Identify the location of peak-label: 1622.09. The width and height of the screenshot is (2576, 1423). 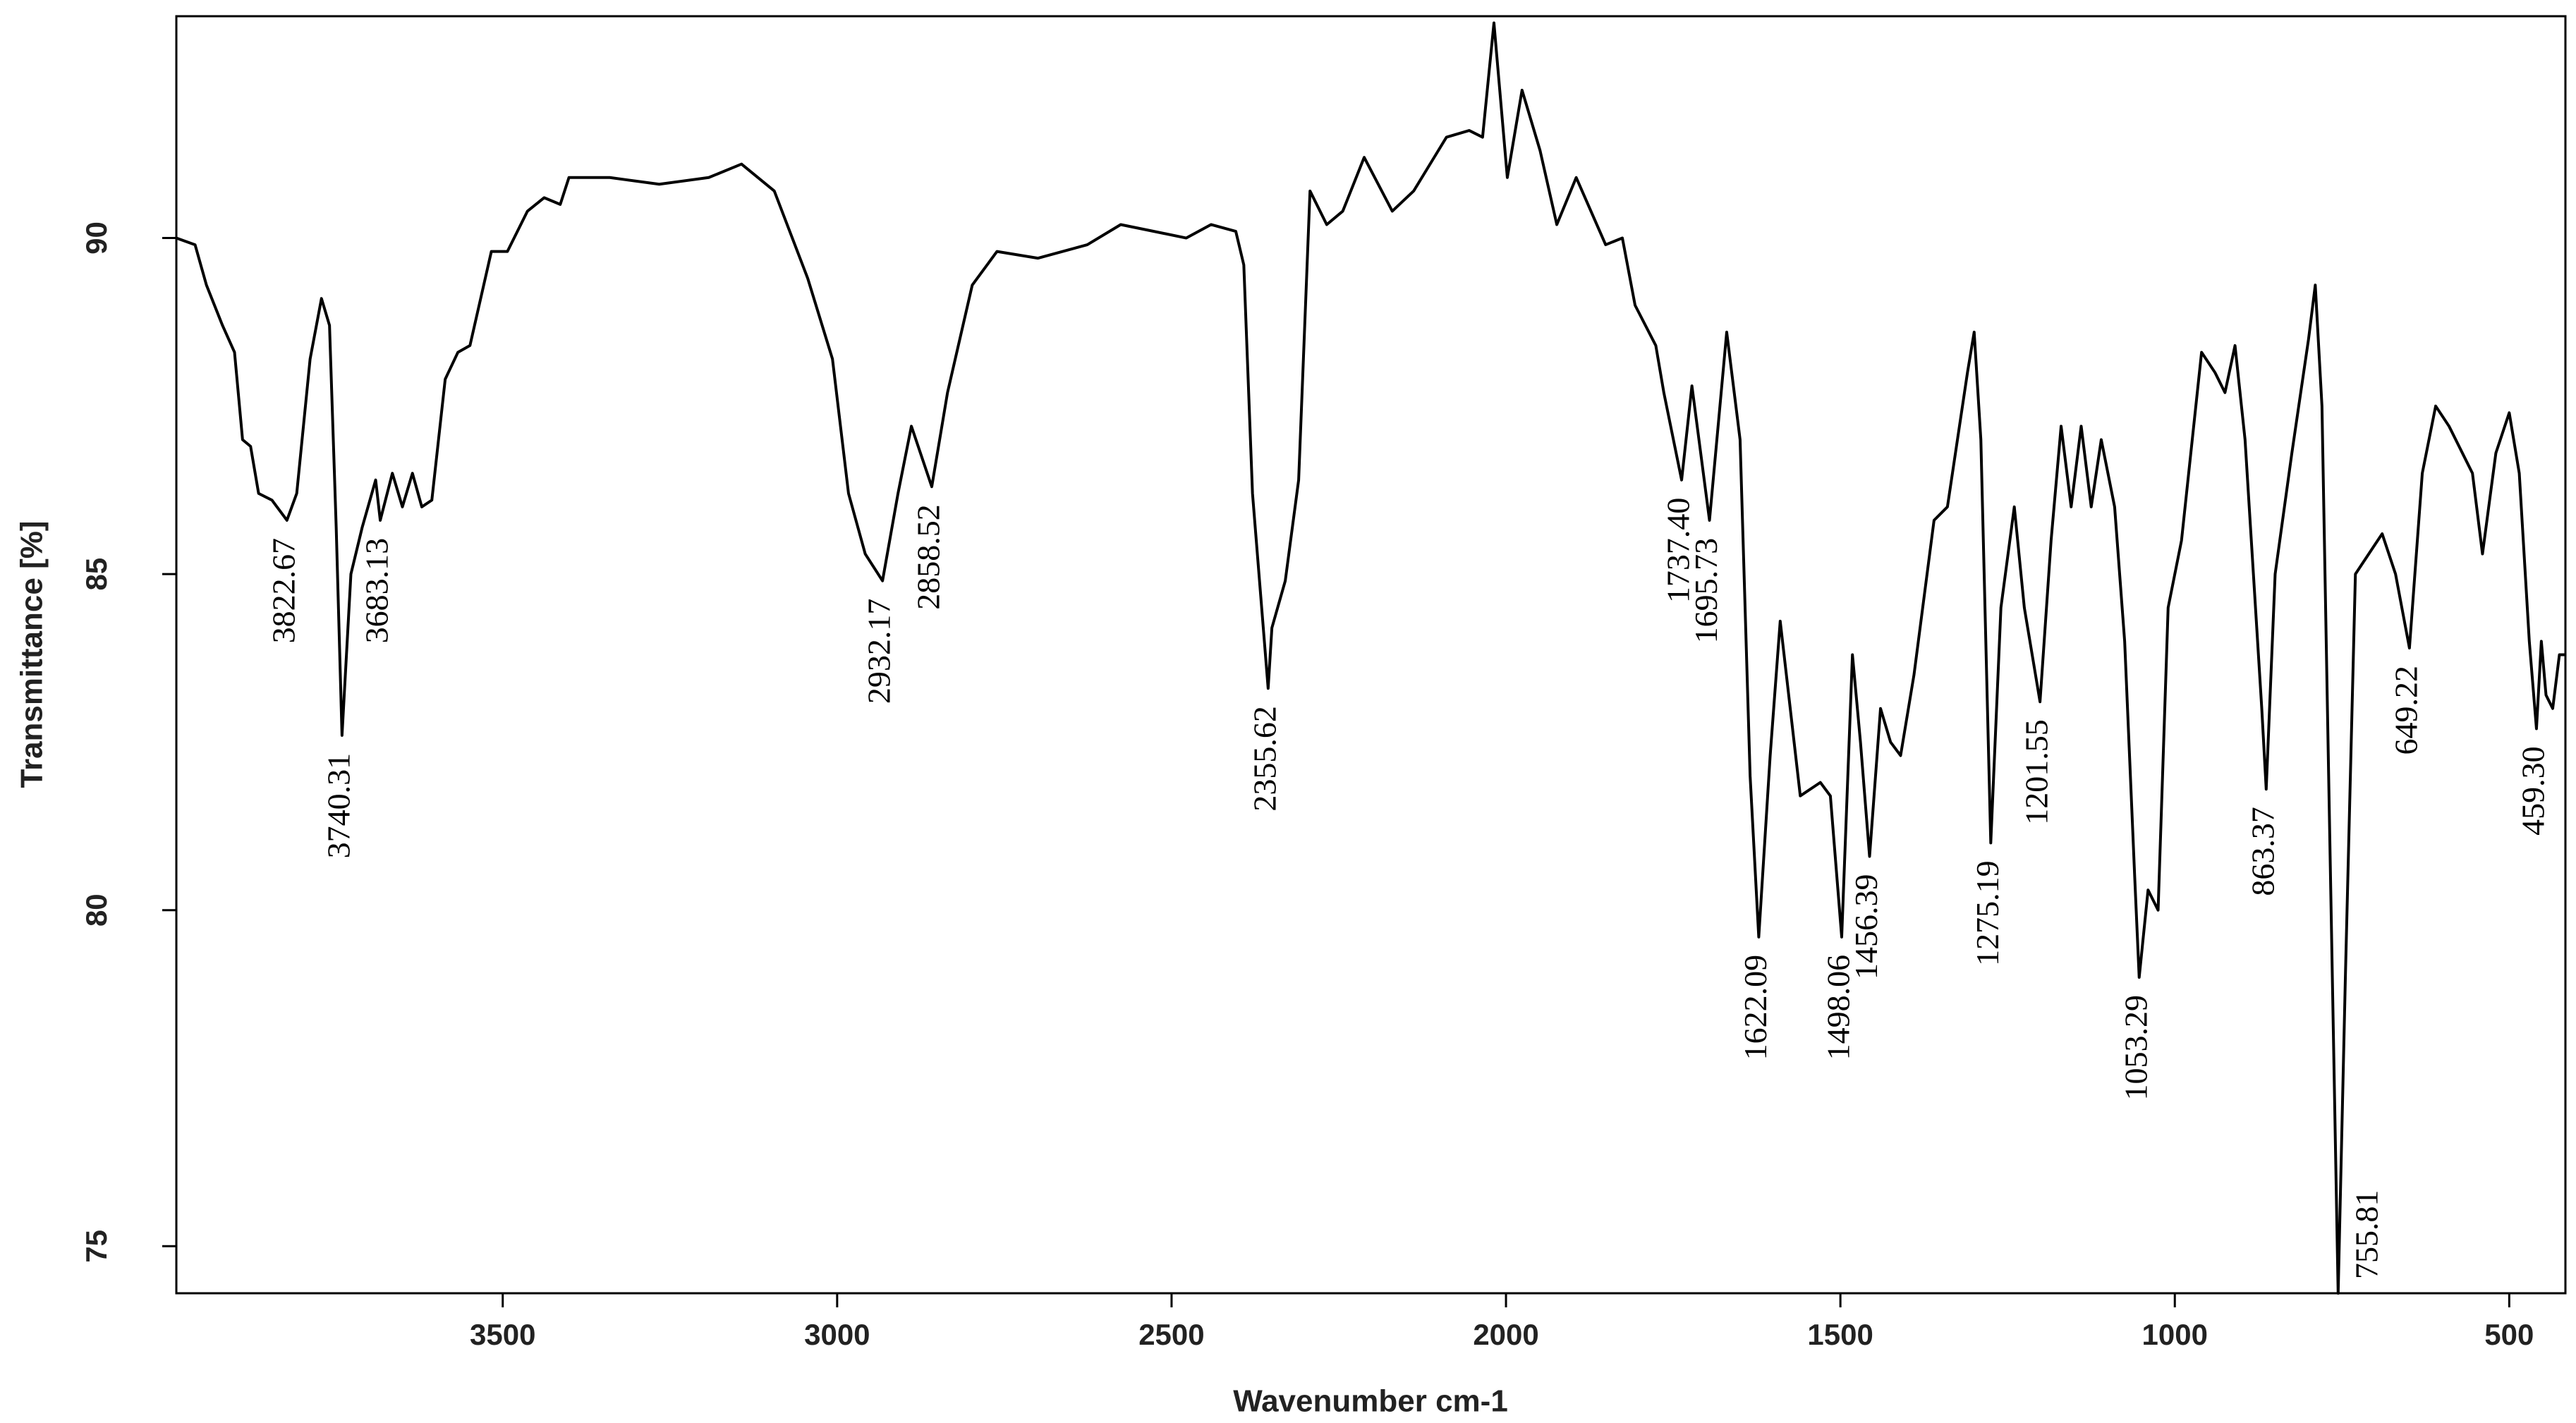
(1755, 1008).